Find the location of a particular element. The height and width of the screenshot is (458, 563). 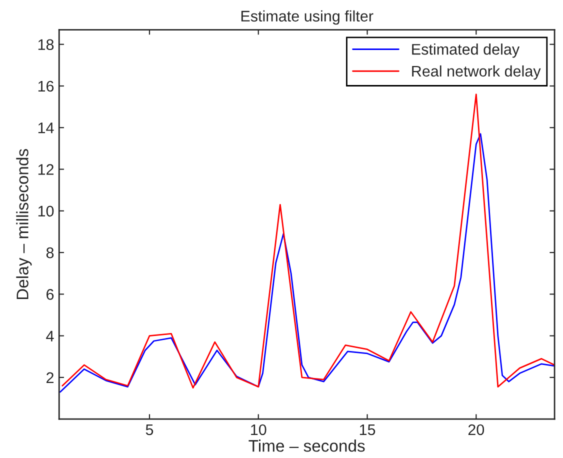

y-tick-label: 16 is located at coordinates (46, 86).